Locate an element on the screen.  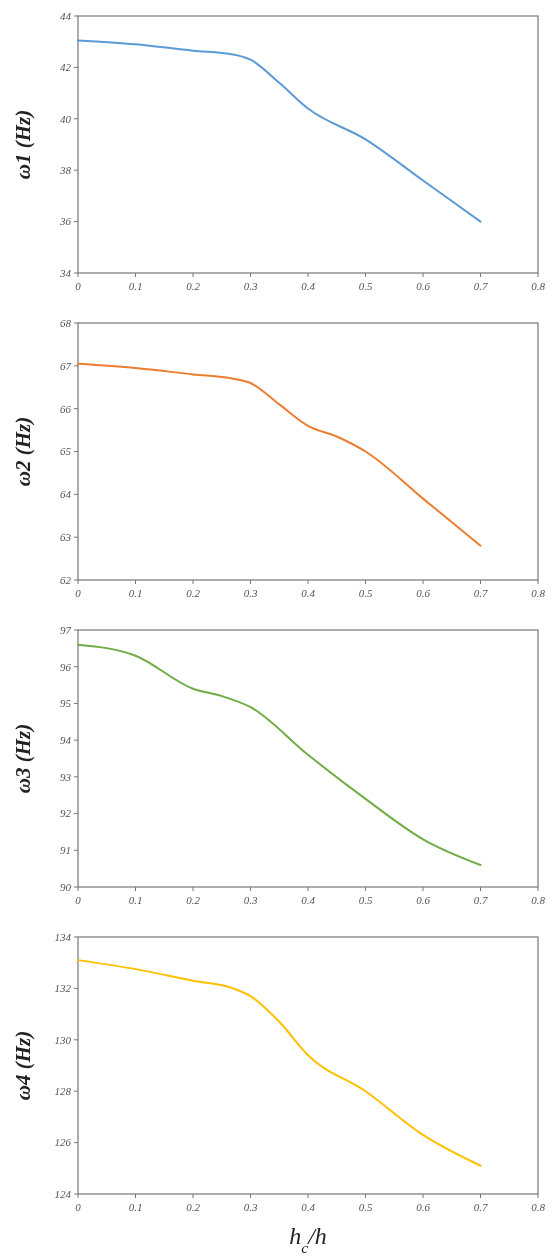
y-tick-label: 94 is located at coordinates (66, 739).